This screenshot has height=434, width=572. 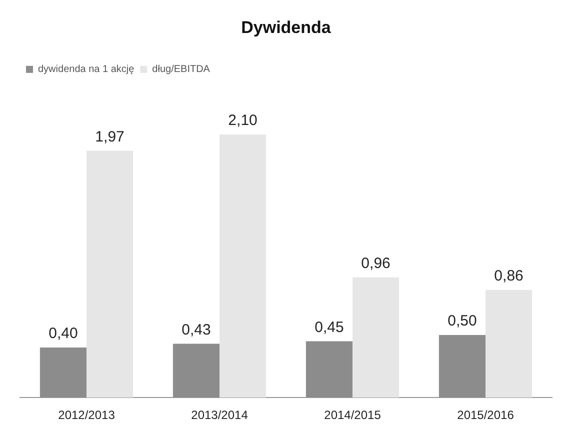 What do you see at coordinates (219, 415) in the screenshot?
I see `x-tick-label: 2013/2014` at bounding box center [219, 415].